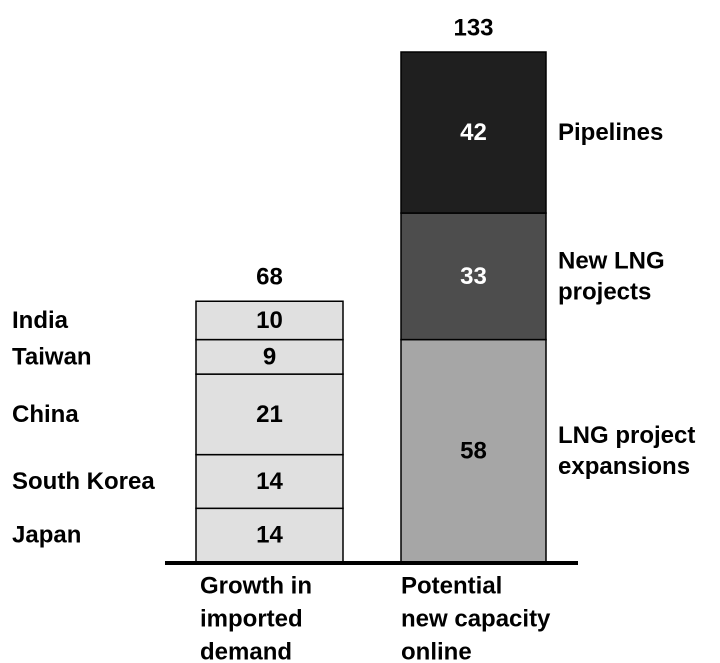 The width and height of the screenshot is (720, 663). I want to click on segment-name-label-taiwan: Taiwan, so click(52, 356).